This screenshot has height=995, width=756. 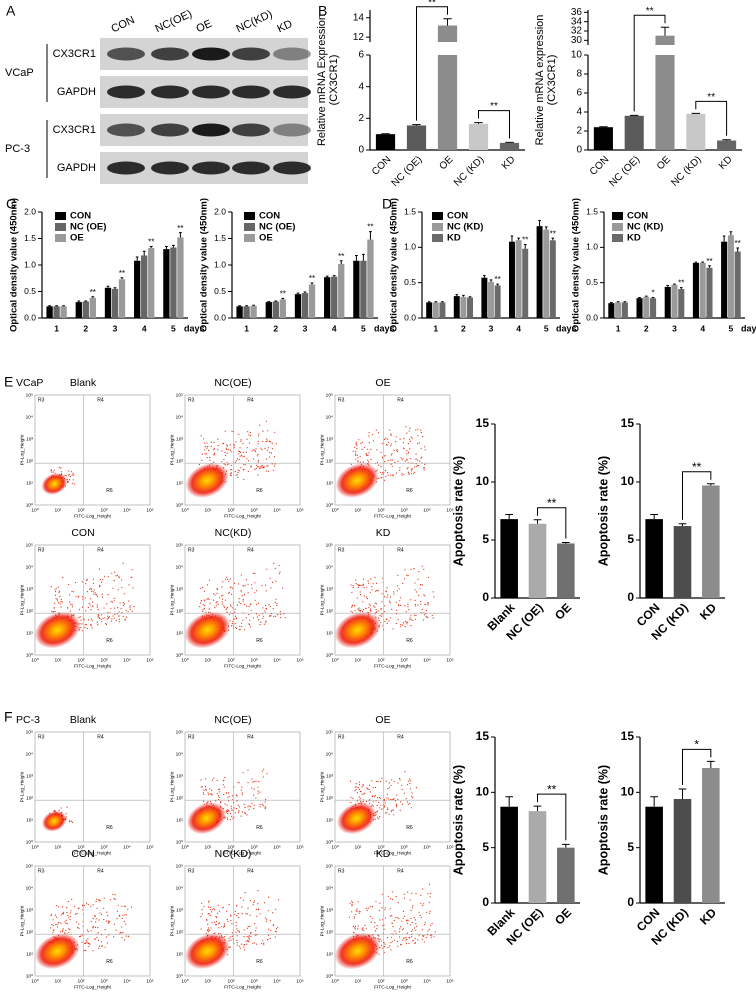 What do you see at coordinates (100, 400) in the screenshot?
I see `gate-label: R4` at bounding box center [100, 400].